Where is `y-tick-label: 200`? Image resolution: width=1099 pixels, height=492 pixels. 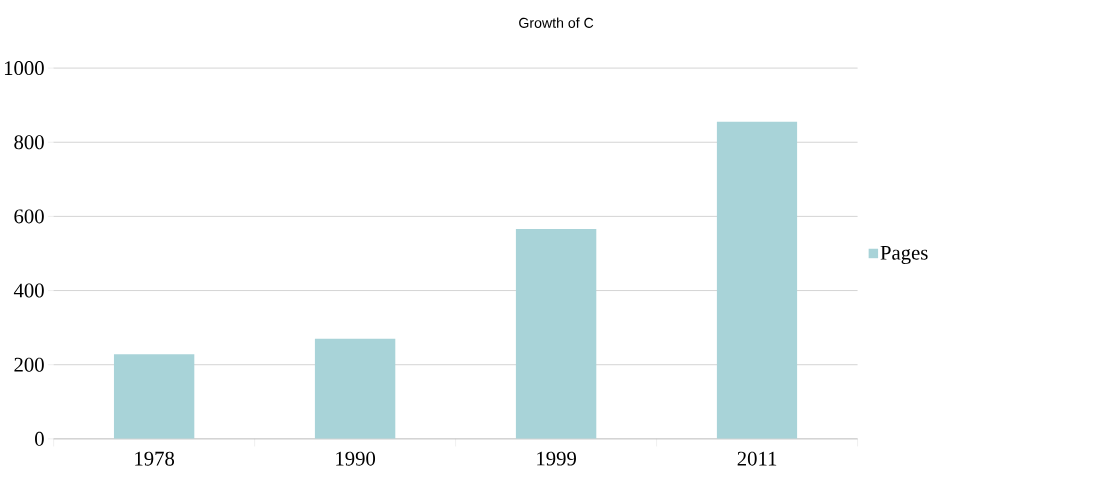 y-tick-label: 200 is located at coordinates (29, 364).